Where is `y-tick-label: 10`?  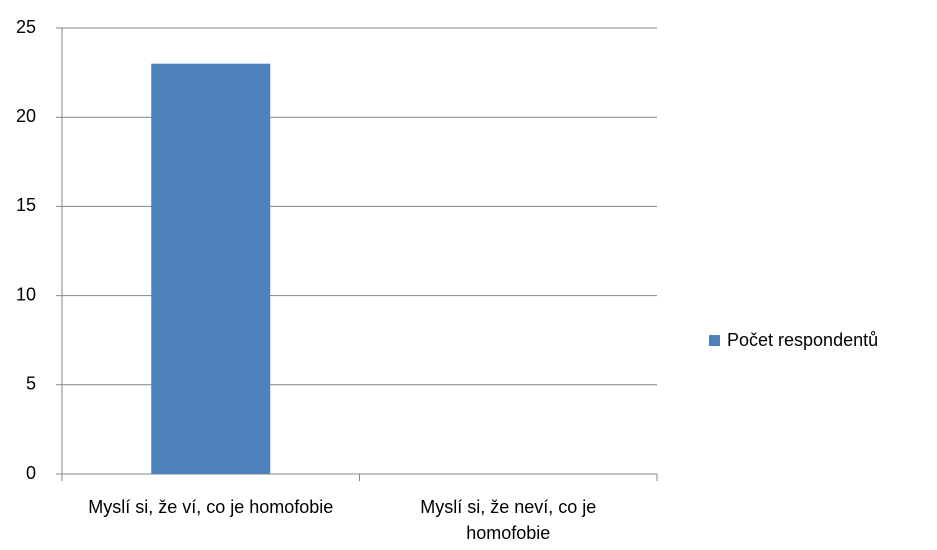
y-tick-label: 10 is located at coordinates (26, 294).